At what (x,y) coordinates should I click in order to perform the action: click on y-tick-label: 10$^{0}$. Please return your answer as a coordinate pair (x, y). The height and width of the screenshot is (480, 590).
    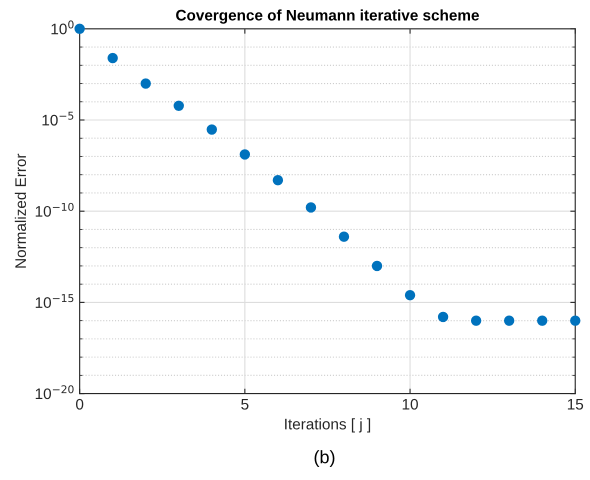
    Looking at the image, I should click on (63, 27).